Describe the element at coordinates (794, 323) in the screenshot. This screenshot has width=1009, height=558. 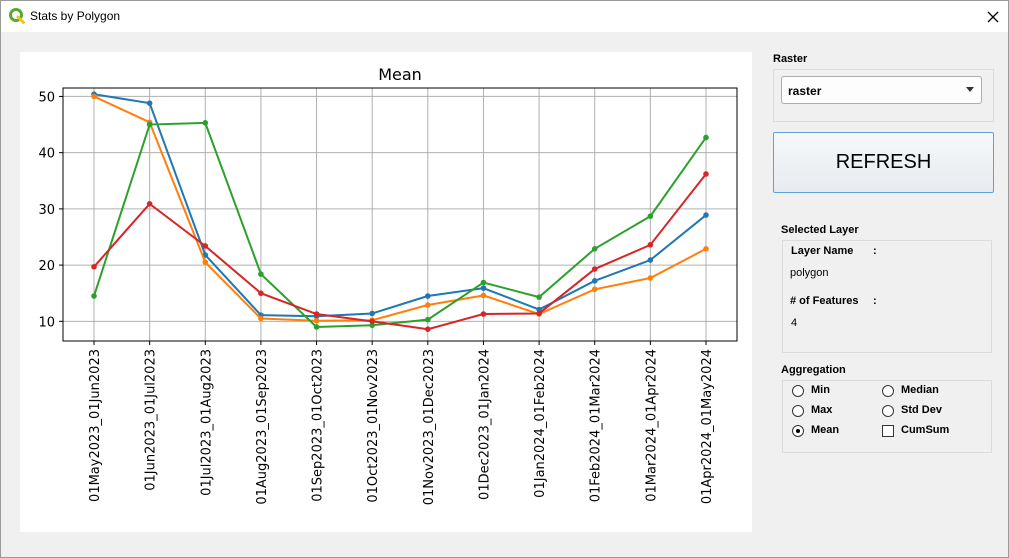
I see `feature-count-value: 4` at that location.